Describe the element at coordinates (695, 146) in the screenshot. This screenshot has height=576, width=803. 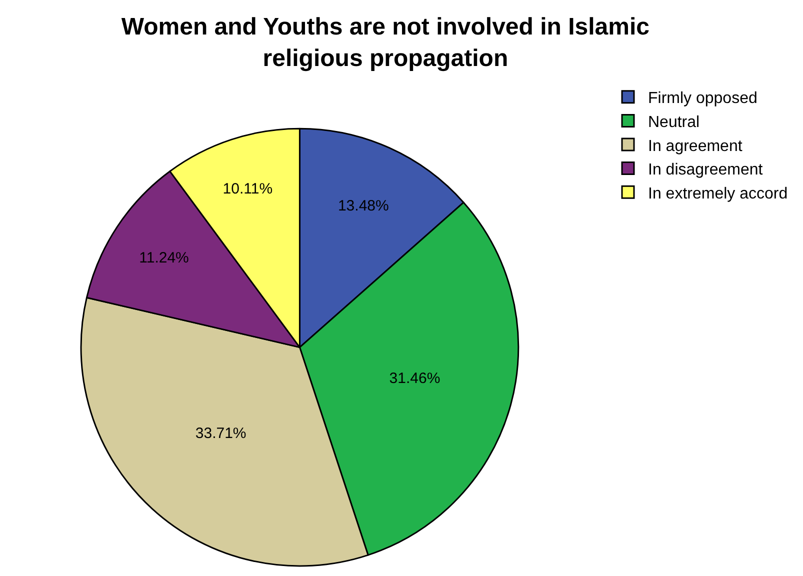
I see `legend-label: In agreement` at that location.